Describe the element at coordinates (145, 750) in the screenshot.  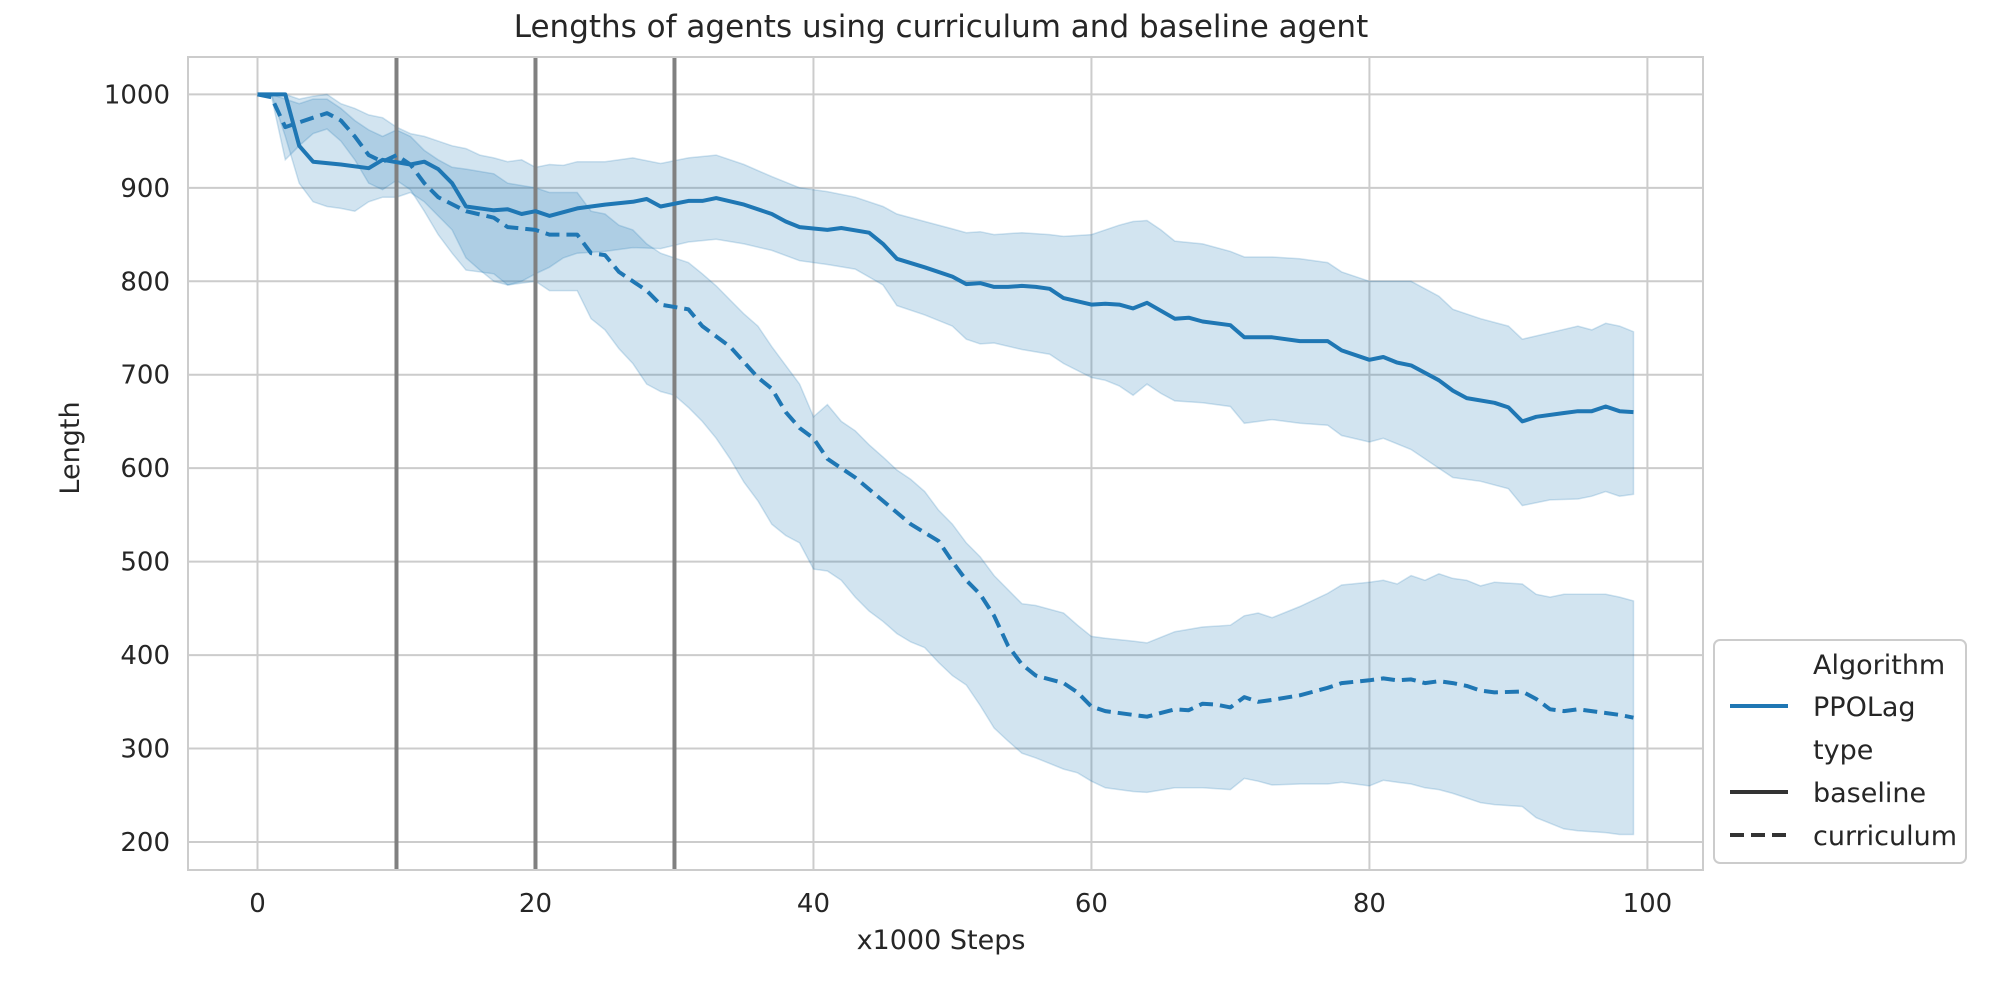
I see `y-tick-label: 300` at that location.